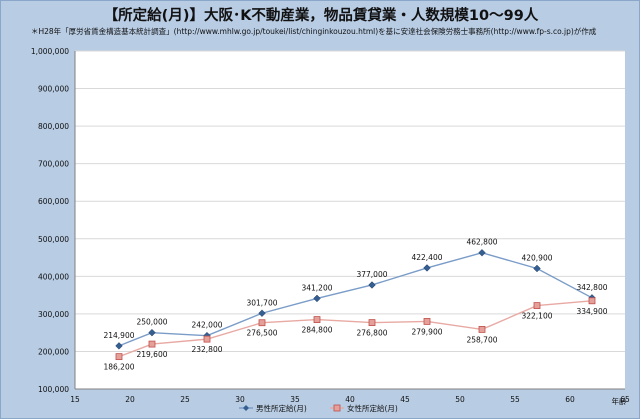  What do you see at coordinates (371, 333) in the screenshot?
I see `female-data-label: 276,800` at bounding box center [371, 333].